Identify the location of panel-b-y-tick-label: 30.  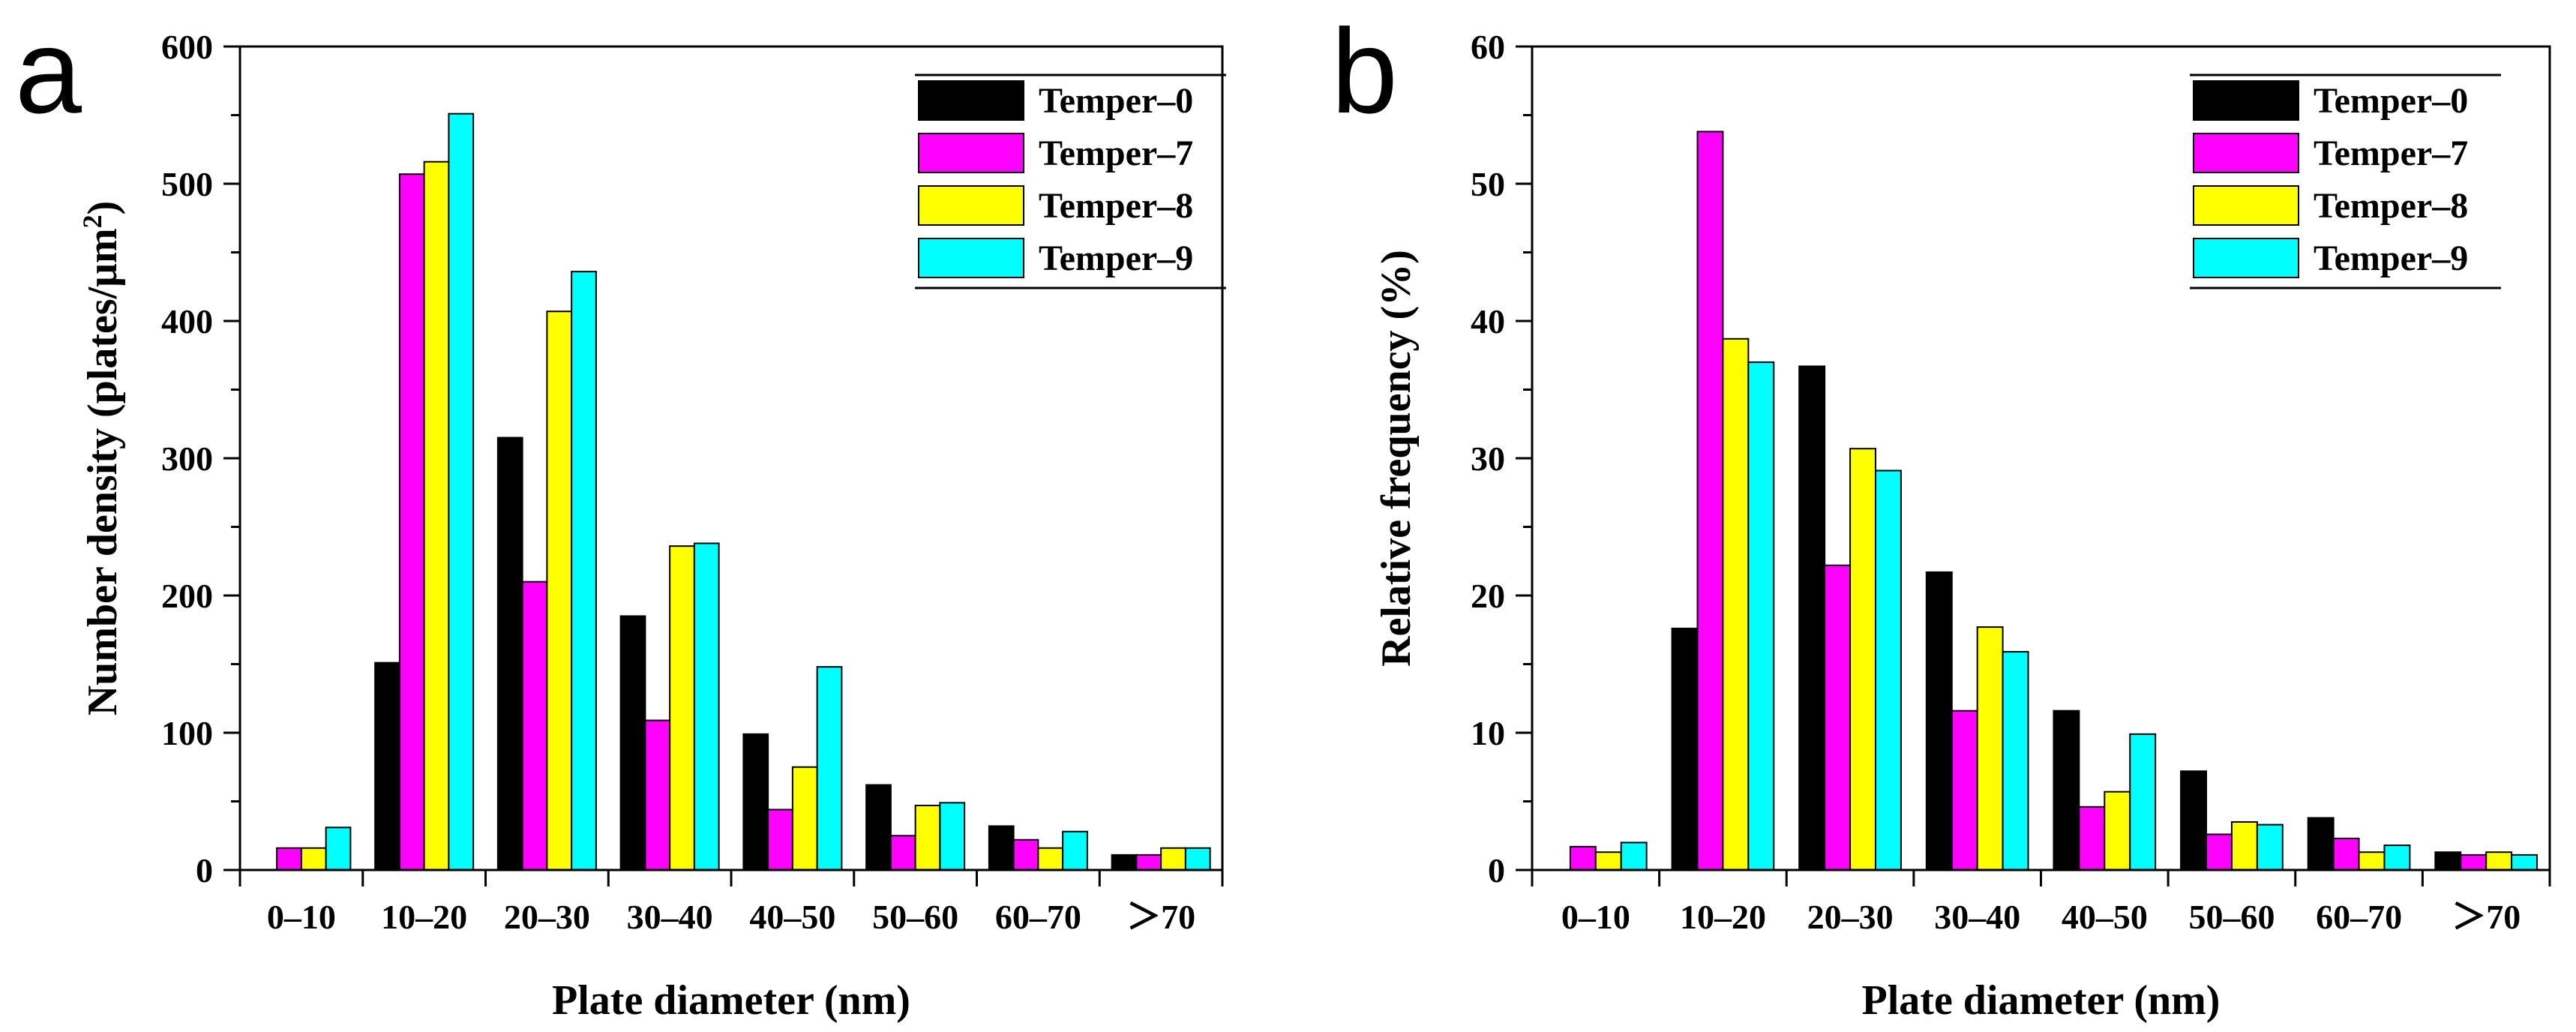
(1488, 459).